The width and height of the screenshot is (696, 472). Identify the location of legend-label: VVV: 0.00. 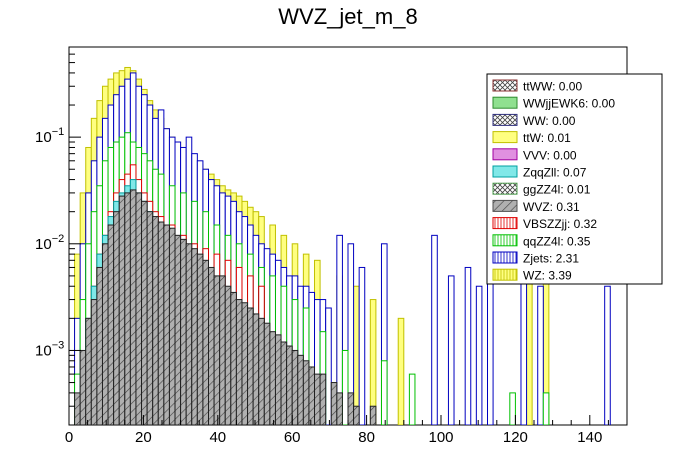
(550, 155).